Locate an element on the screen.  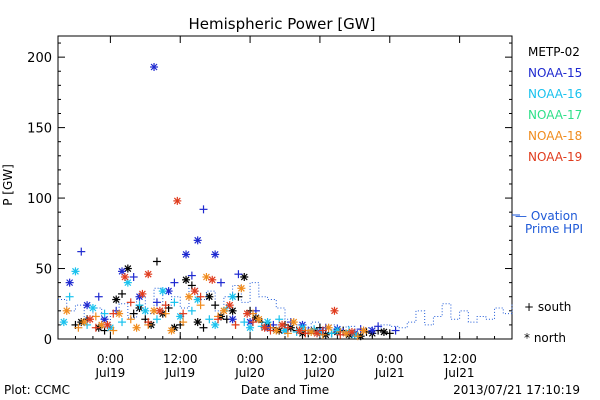
y-axis-label: P [GW] is located at coordinates (8, 185).